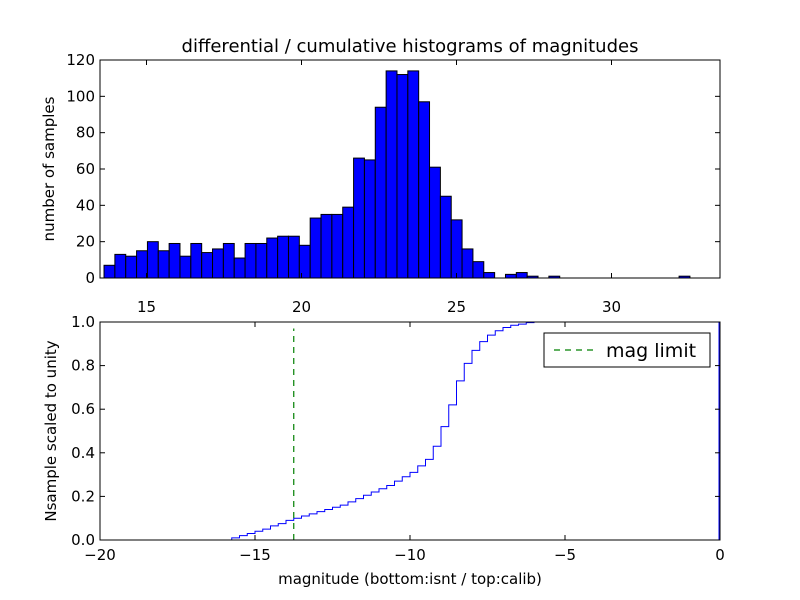 This screenshot has height=600, width=800. I want to click on y-tick-label: 80, so click(85, 133).